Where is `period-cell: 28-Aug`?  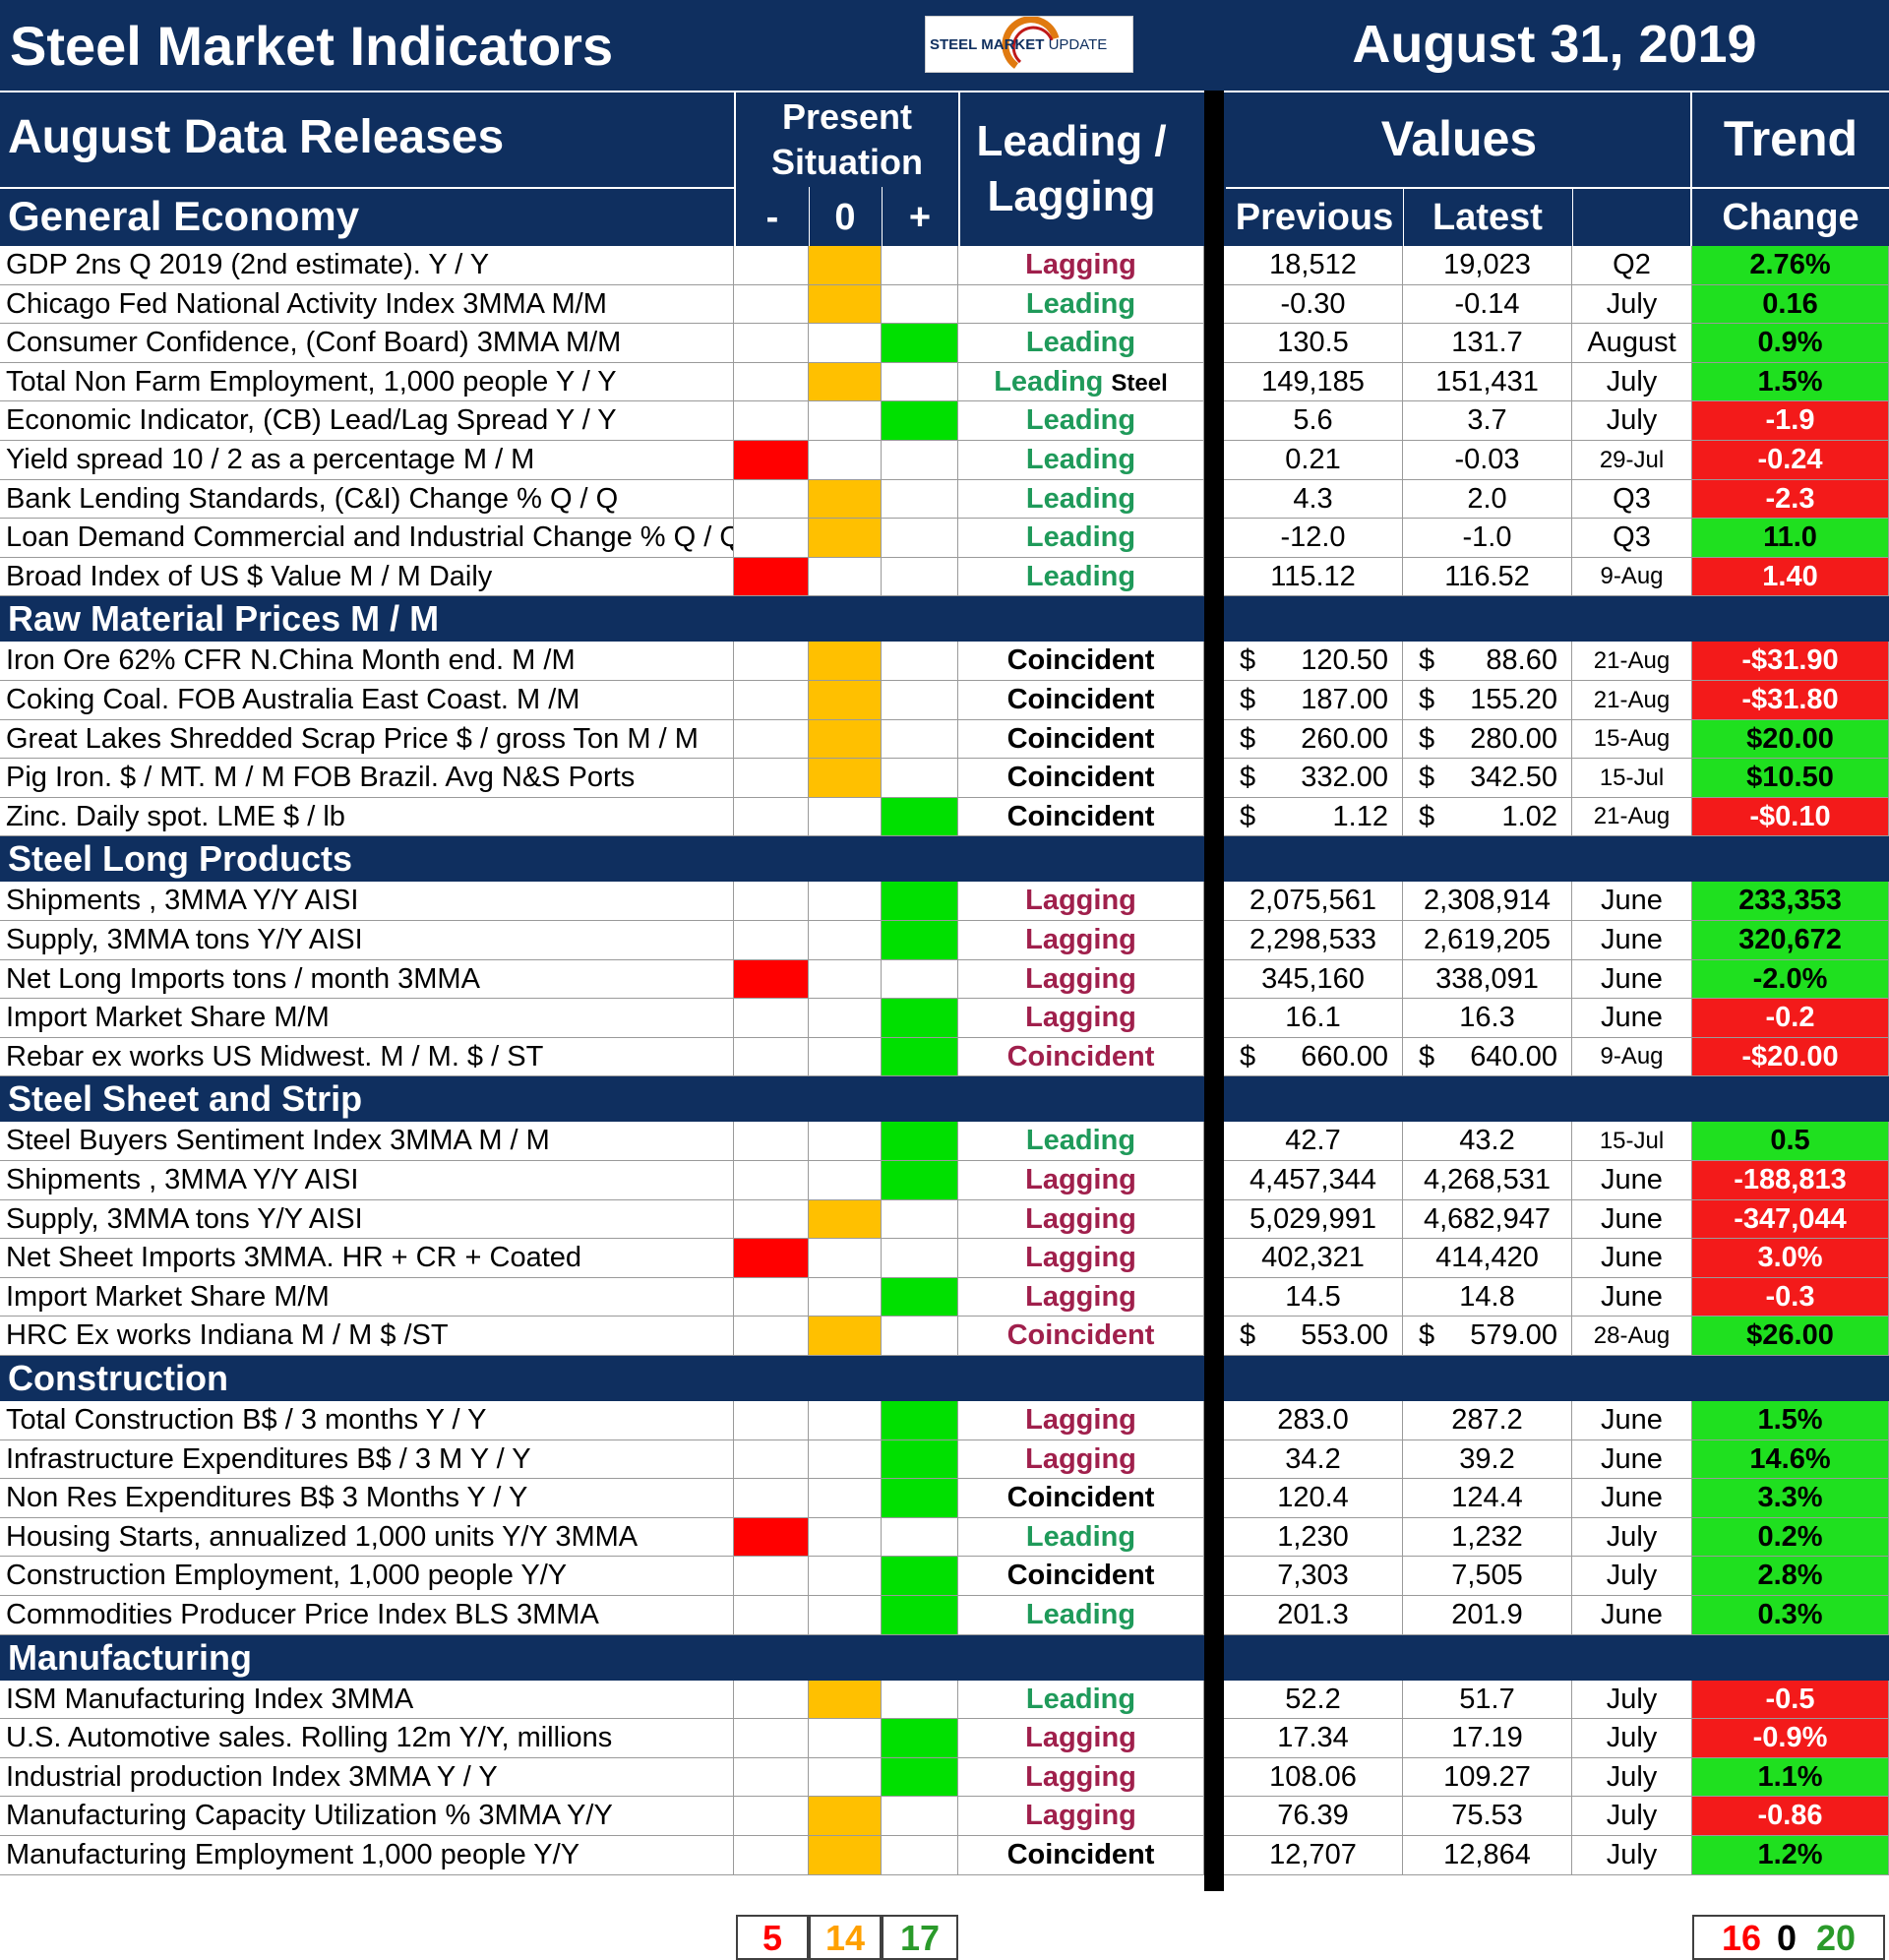
period-cell: 28-Aug is located at coordinates (1632, 1336).